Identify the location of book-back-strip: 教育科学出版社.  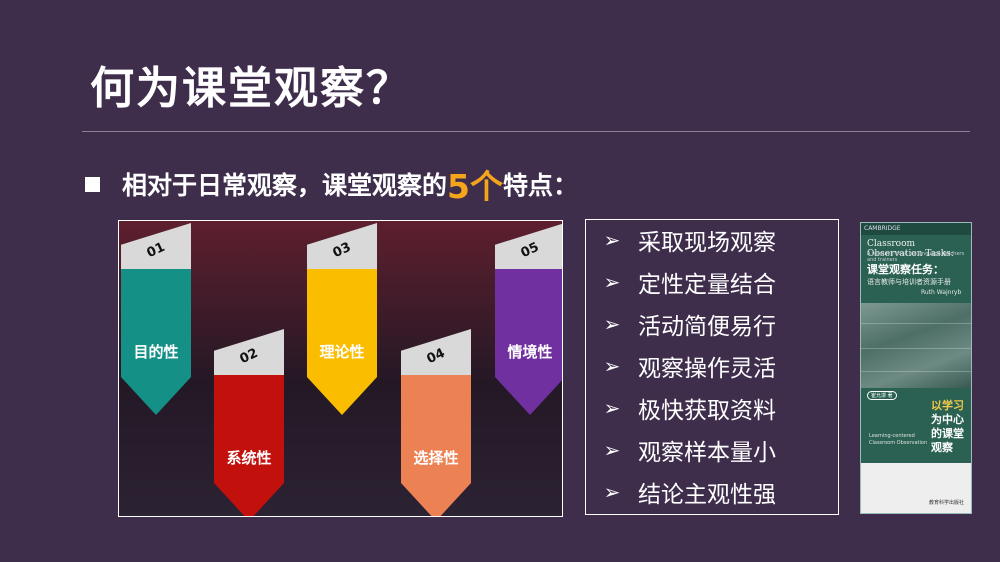
(916, 488).